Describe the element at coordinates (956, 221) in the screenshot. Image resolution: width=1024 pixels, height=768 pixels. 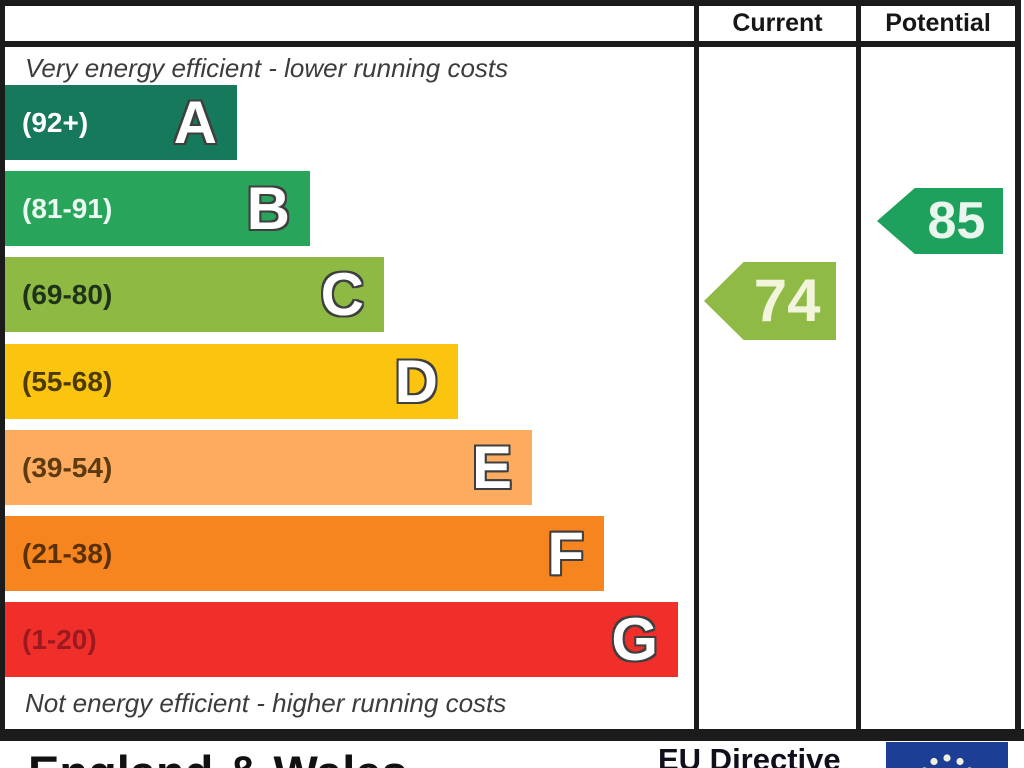
I see `potential-rating-value: 85` at that location.